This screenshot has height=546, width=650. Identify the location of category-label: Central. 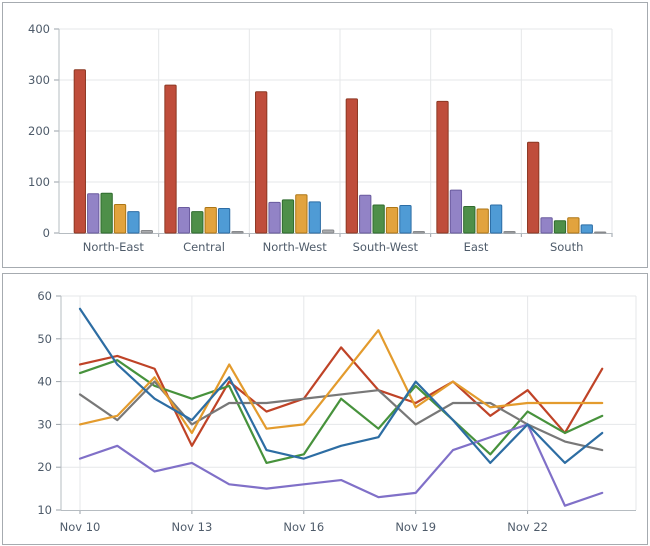
(204, 247).